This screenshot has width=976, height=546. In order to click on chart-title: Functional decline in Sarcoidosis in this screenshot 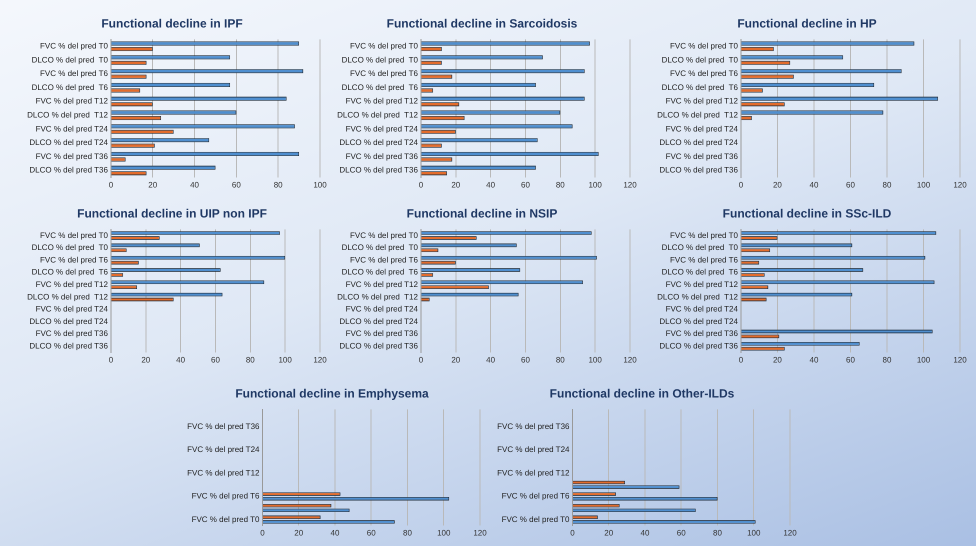, I will do `click(482, 23)`.